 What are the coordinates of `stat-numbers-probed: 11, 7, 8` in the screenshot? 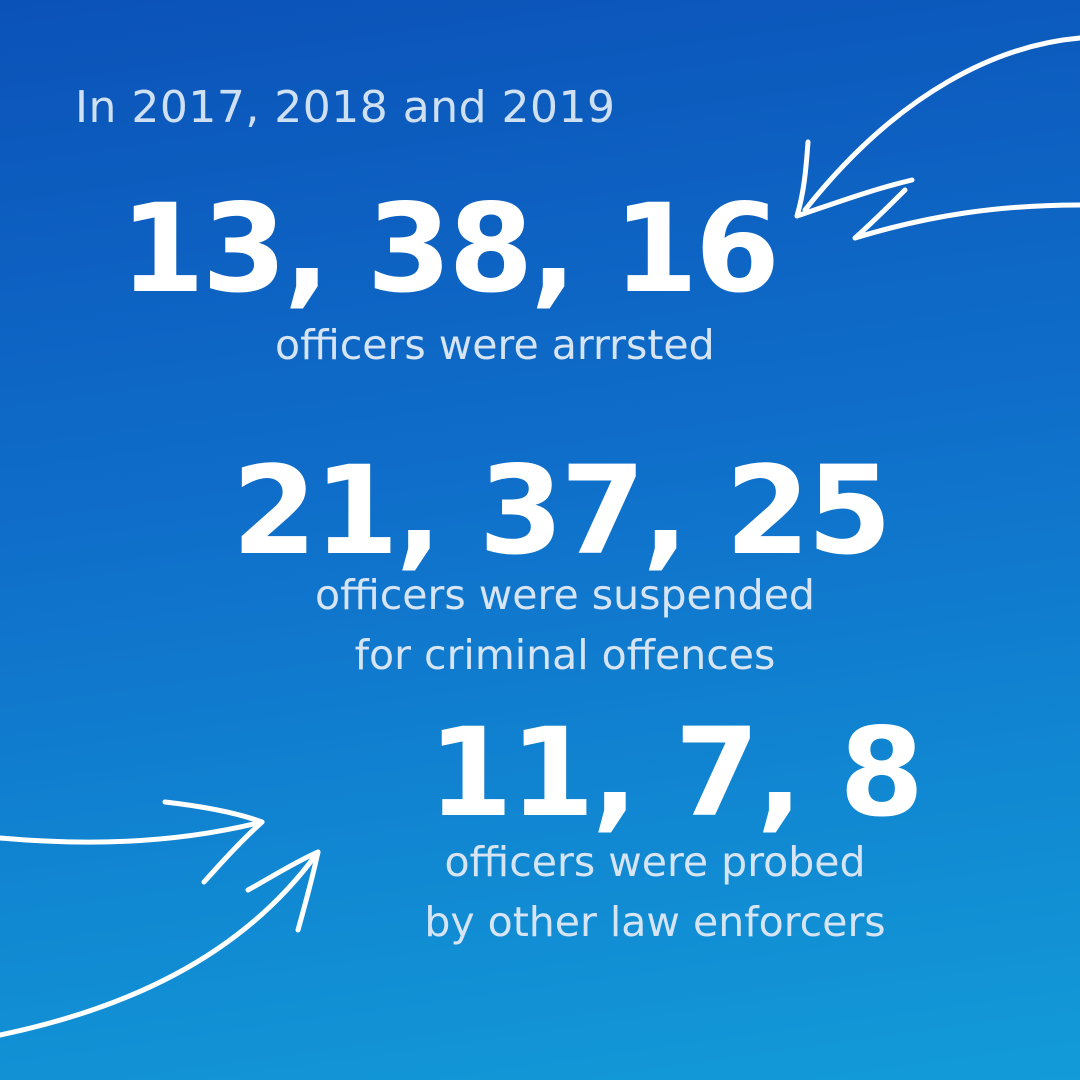 It's located at (676, 773).